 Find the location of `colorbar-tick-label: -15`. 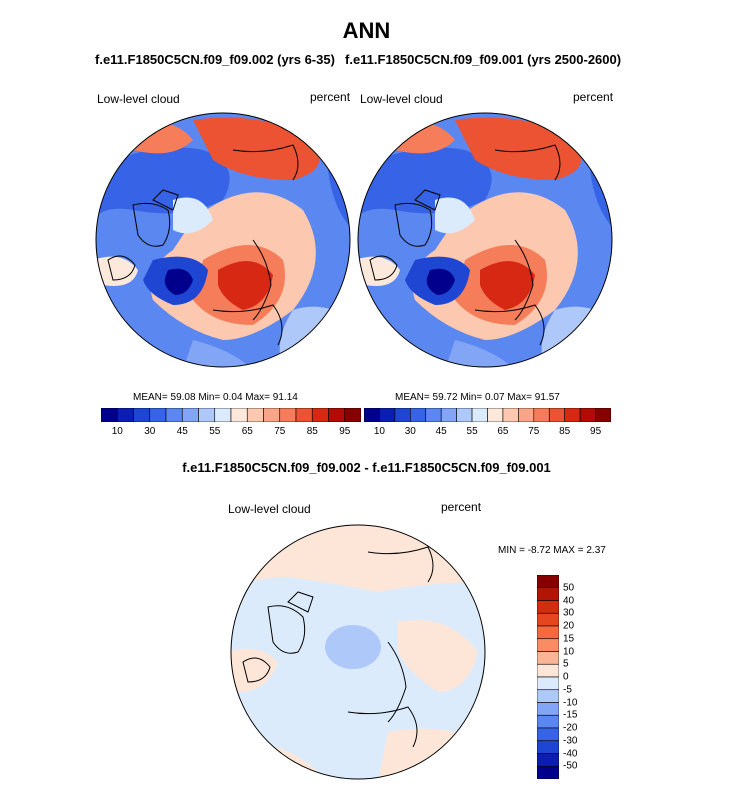

colorbar-tick-label: -15 is located at coordinates (570, 715).